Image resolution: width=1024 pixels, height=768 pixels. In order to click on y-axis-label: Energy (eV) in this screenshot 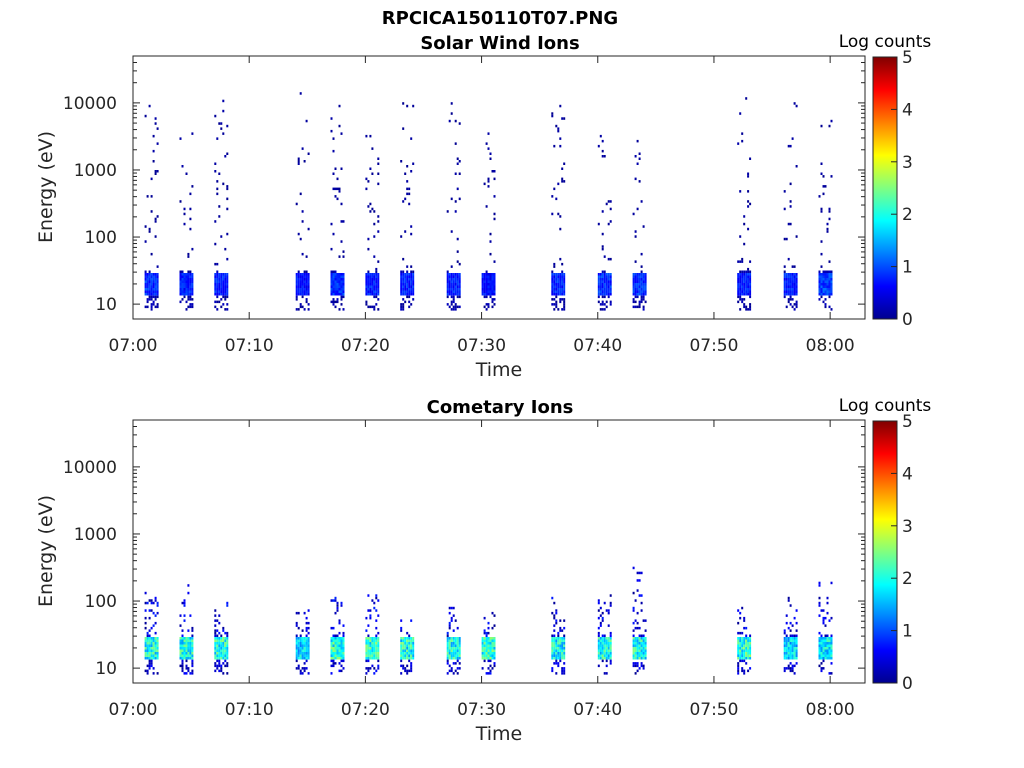, I will do `click(46, 187)`.